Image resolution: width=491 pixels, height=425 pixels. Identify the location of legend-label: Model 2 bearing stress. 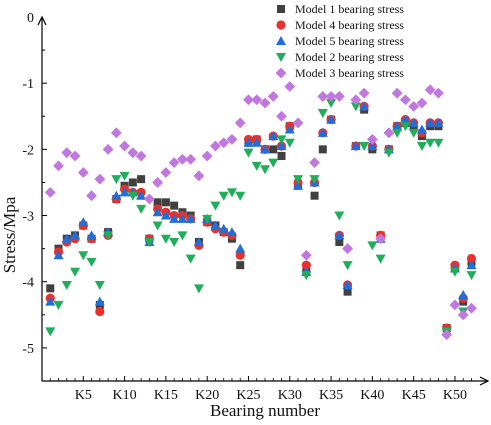
(349, 57).